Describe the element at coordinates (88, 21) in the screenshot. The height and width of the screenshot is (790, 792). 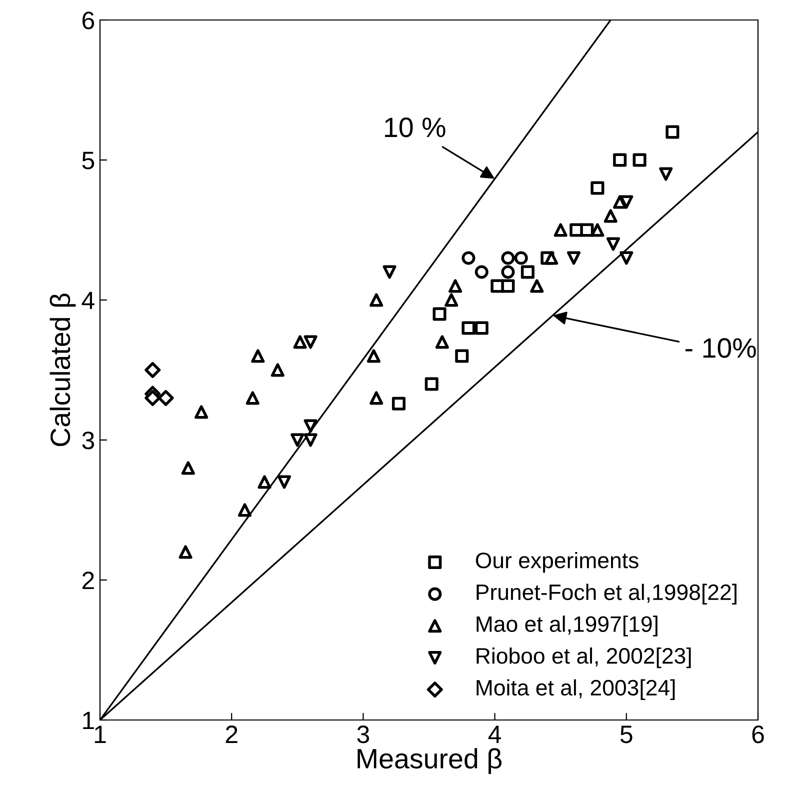
I see `y-tick-label: 6` at that location.